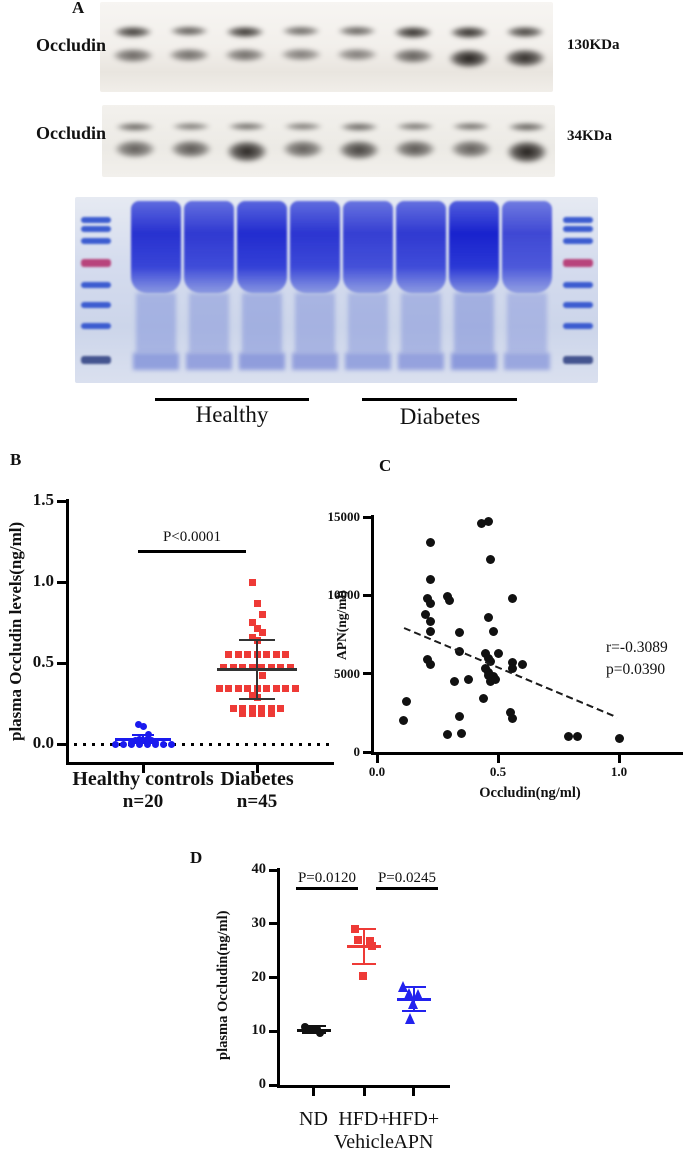 This screenshot has height=1157, width=685. What do you see at coordinates (313, 1033) in the screenshot?
I see `error-bar-cap` at bounding box center [313, 1033].